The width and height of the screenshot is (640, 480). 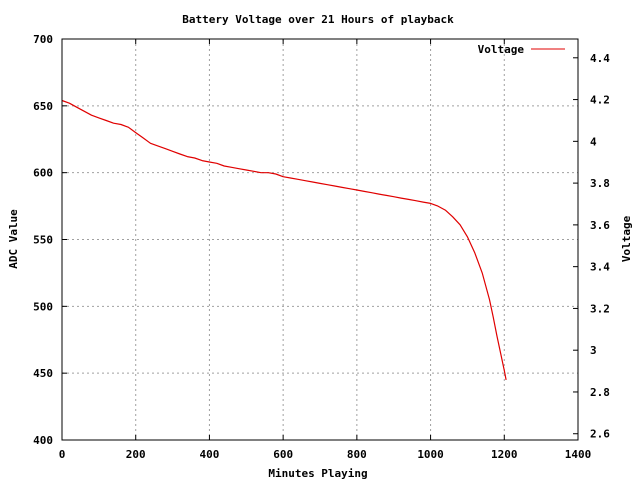 What do you see at coordinates (504, 454) in the screenshot?
I see `x-tick-label: 1200` at bounding box center [504, 454].